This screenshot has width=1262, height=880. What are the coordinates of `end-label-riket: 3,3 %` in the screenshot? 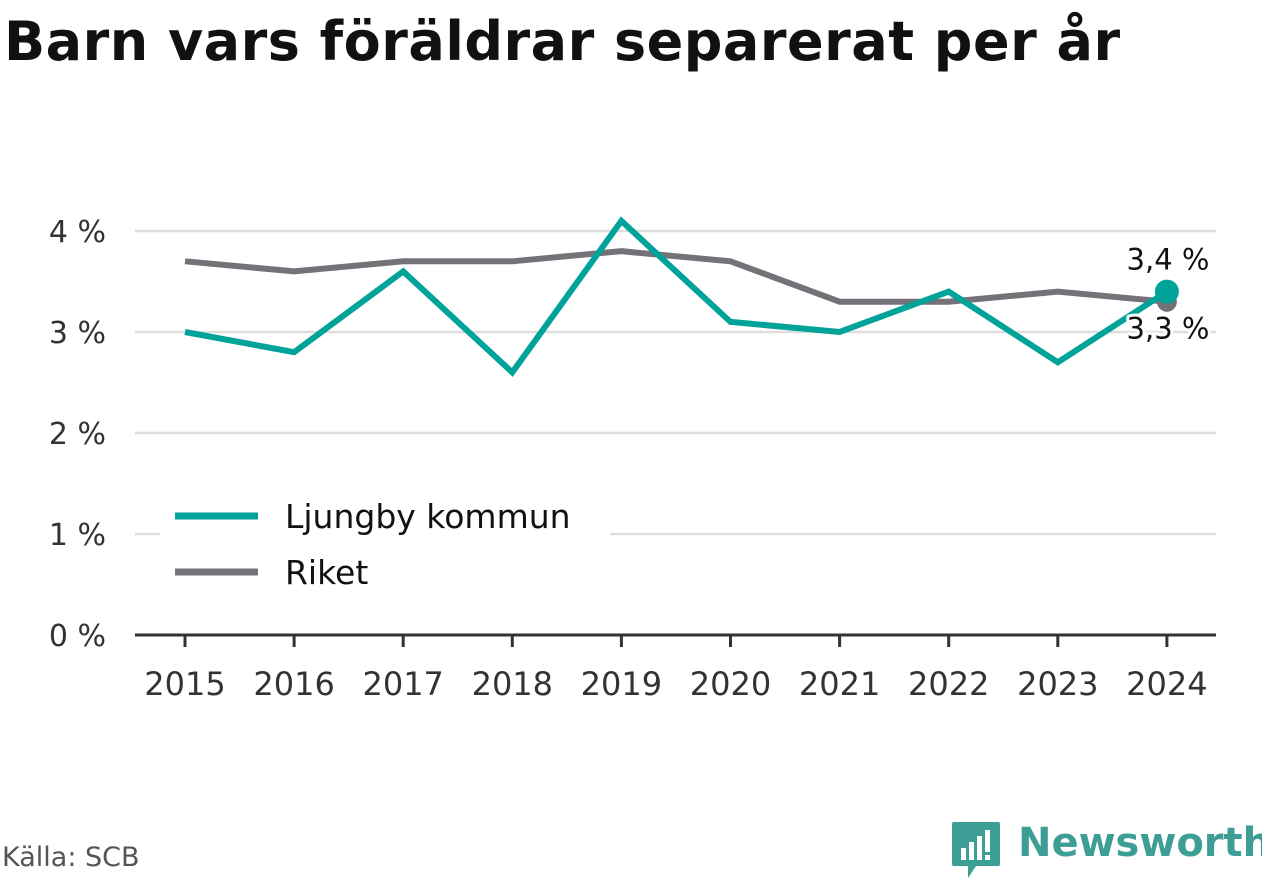 It's located at (1168, 329).